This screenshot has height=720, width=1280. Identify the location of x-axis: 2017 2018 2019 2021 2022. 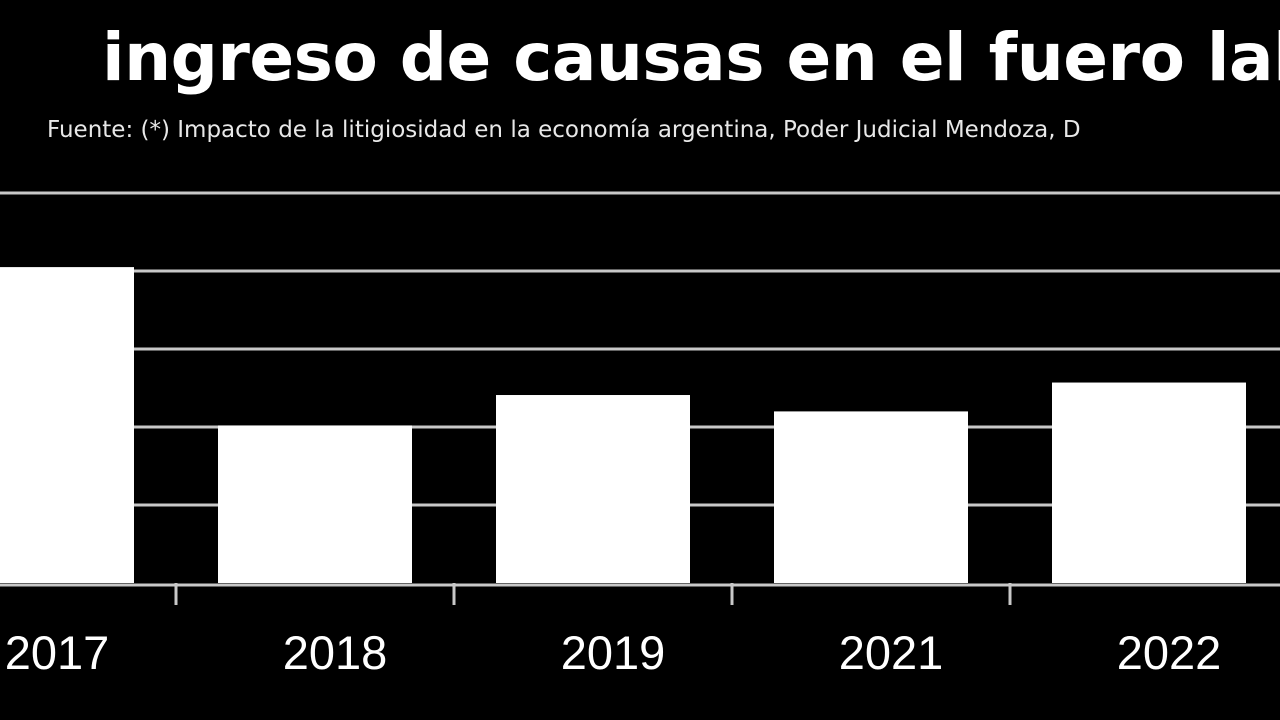
(640, 631).